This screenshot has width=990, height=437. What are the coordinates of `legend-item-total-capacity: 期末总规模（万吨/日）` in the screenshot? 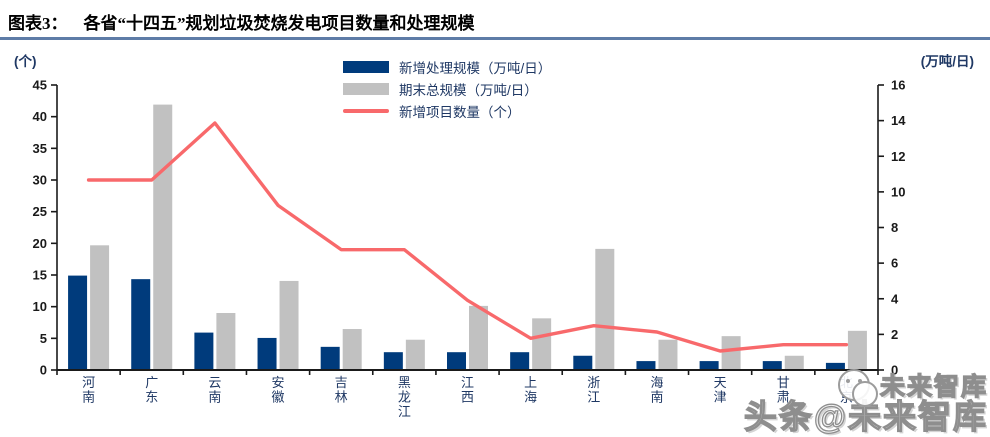 It's located at (447, 89).